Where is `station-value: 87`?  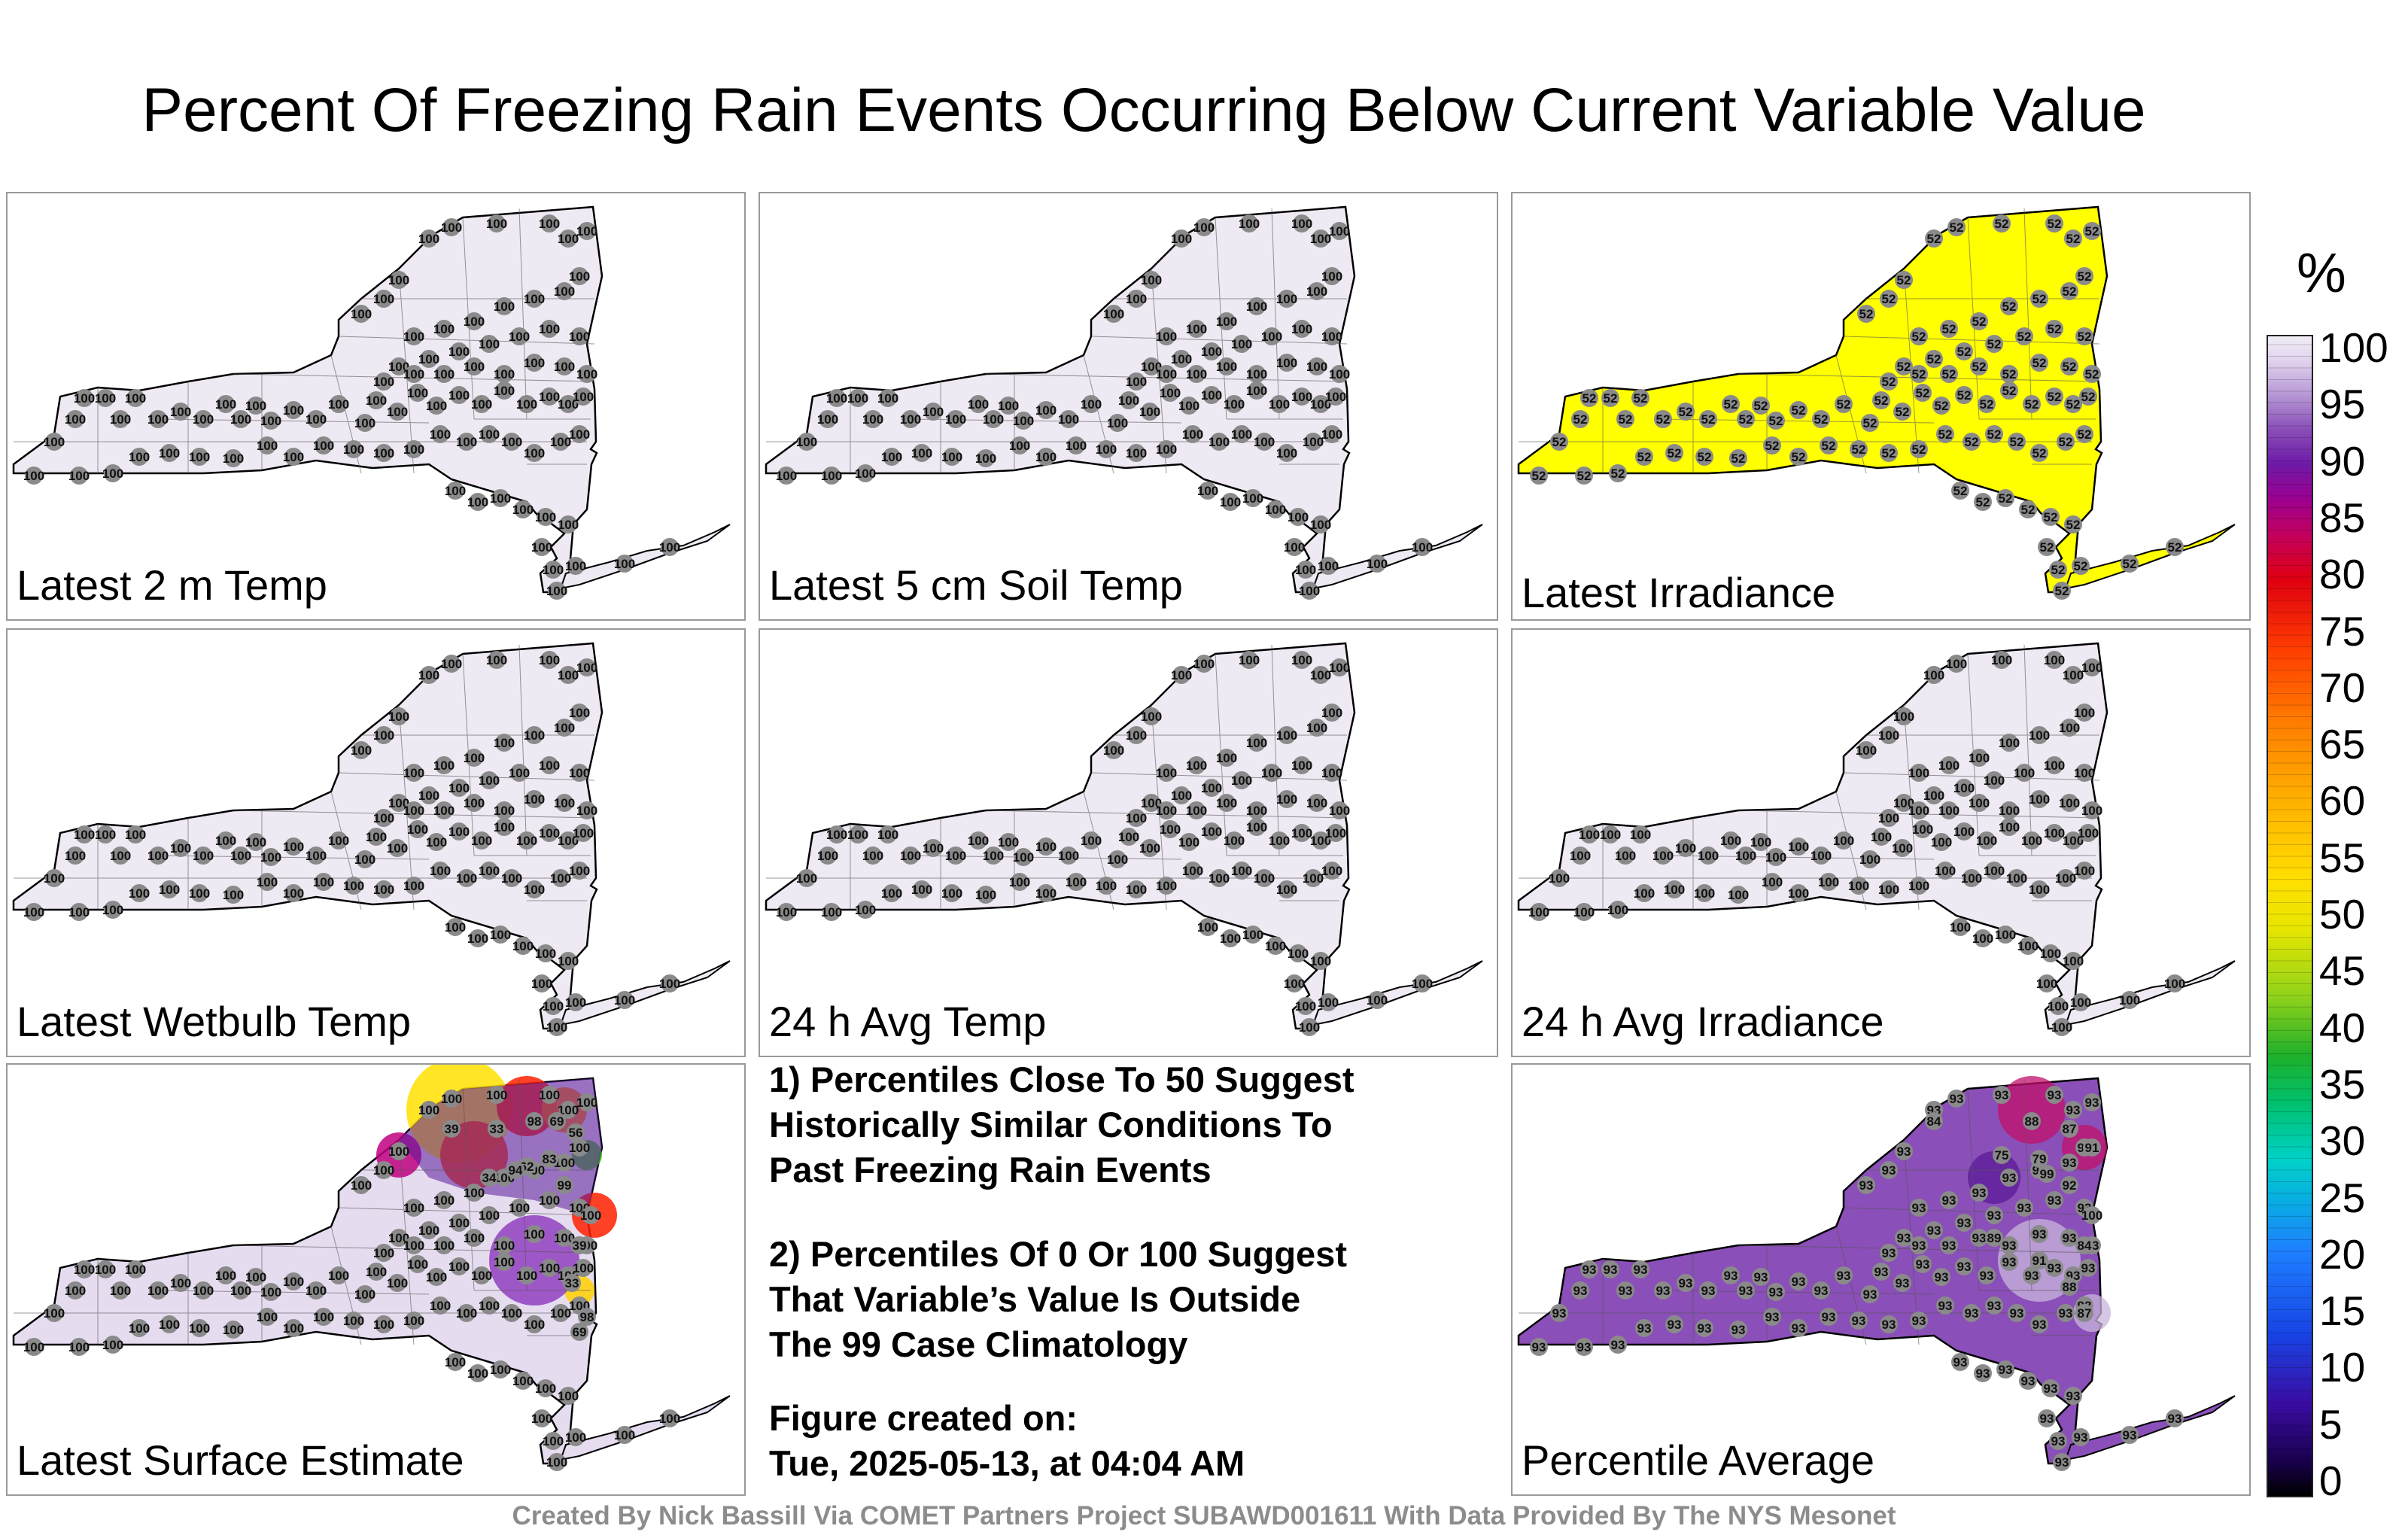
station-value: 87 is located at coordinates (2085, 1313).